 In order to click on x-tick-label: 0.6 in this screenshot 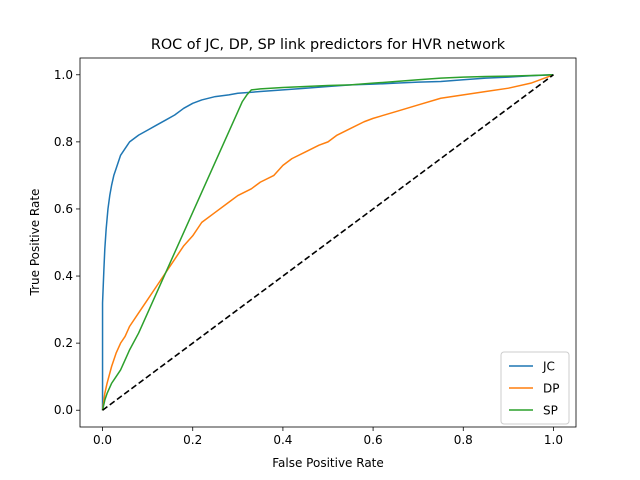, I will do `click(373, 440)`.